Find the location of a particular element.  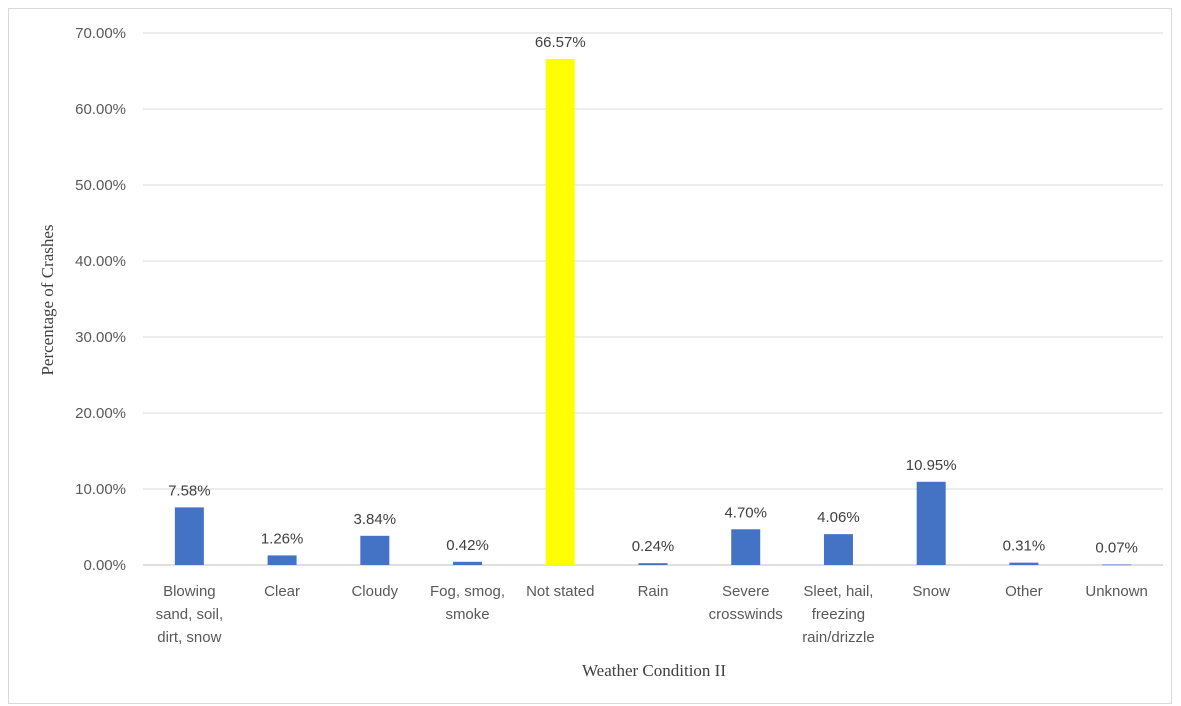

x-axis-title: Weather Condition II is located at coordinates (654, 670).